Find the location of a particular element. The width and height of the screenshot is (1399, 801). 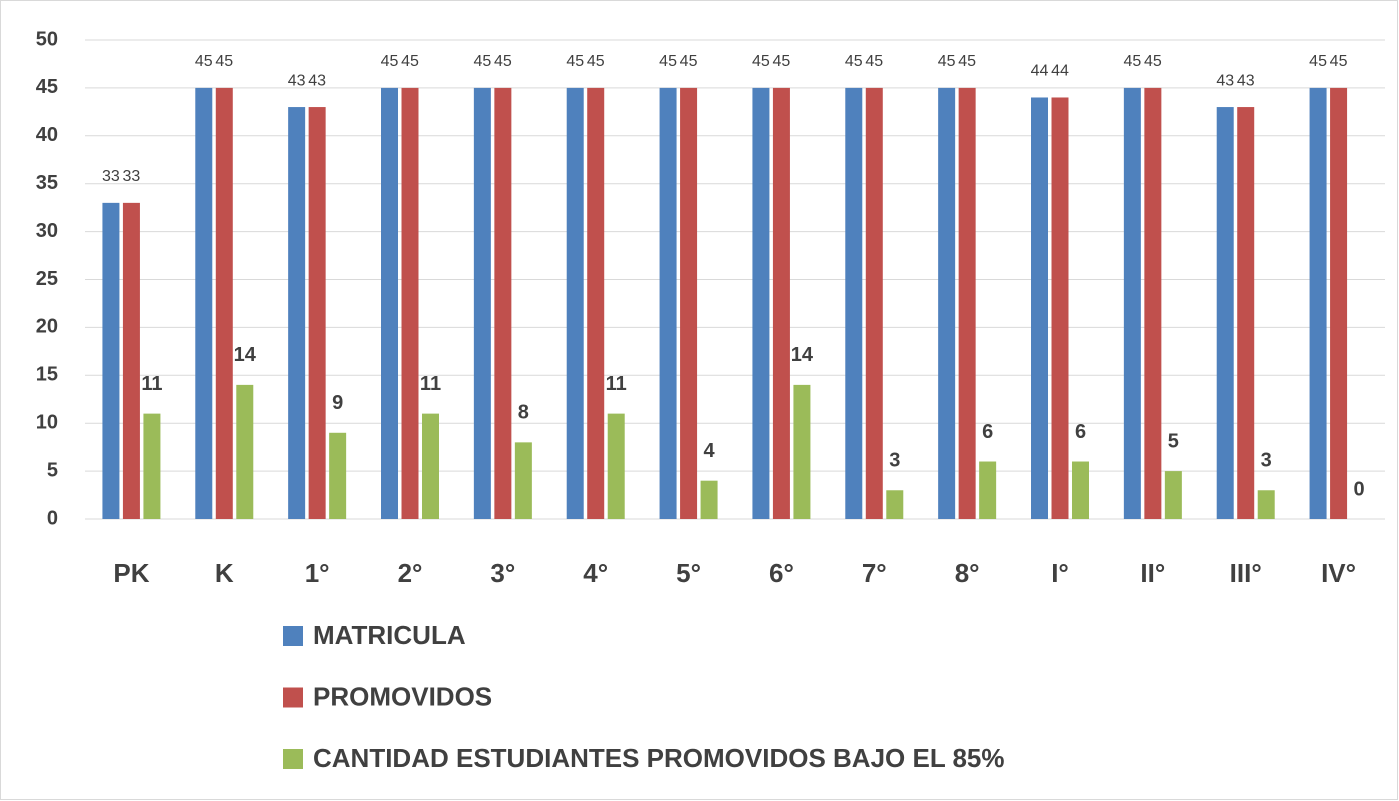

x-tick-label: 5° is located at coordinates (688, 573).